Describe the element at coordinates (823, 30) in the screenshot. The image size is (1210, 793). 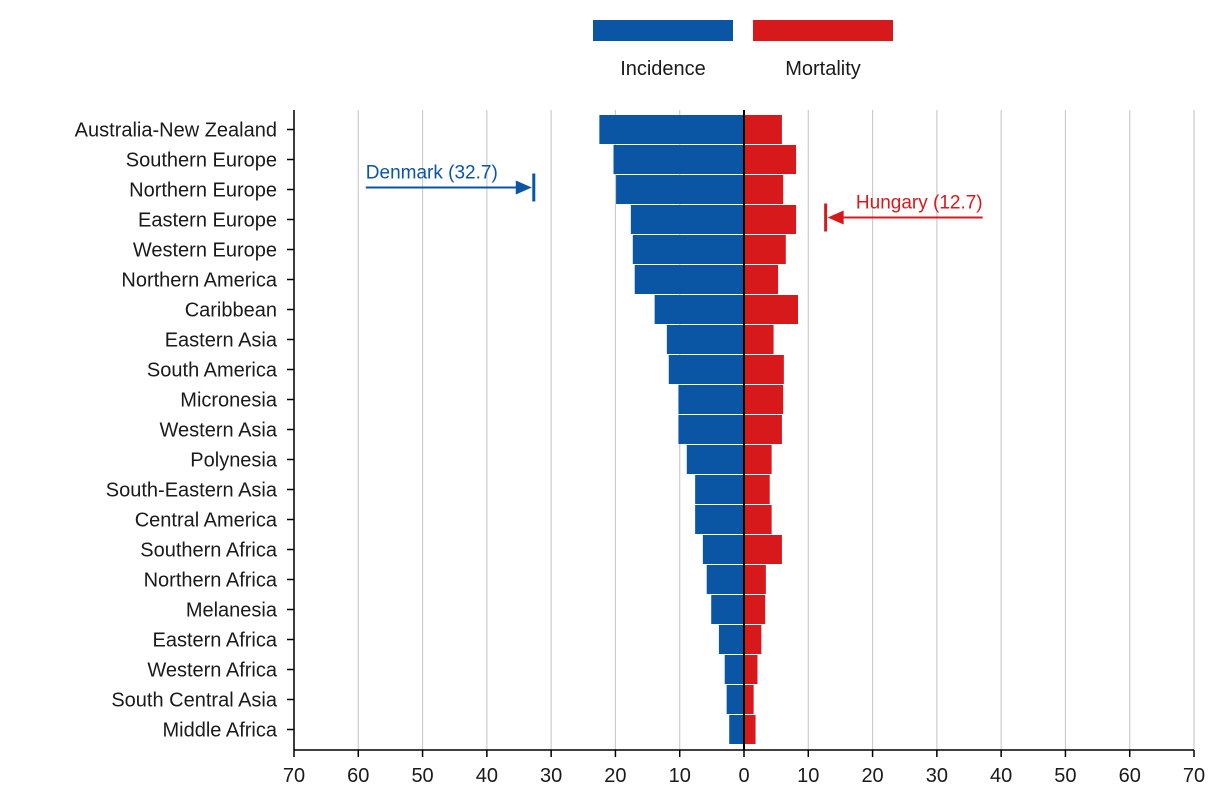
I see `legend-swatch-mortality` at that location.